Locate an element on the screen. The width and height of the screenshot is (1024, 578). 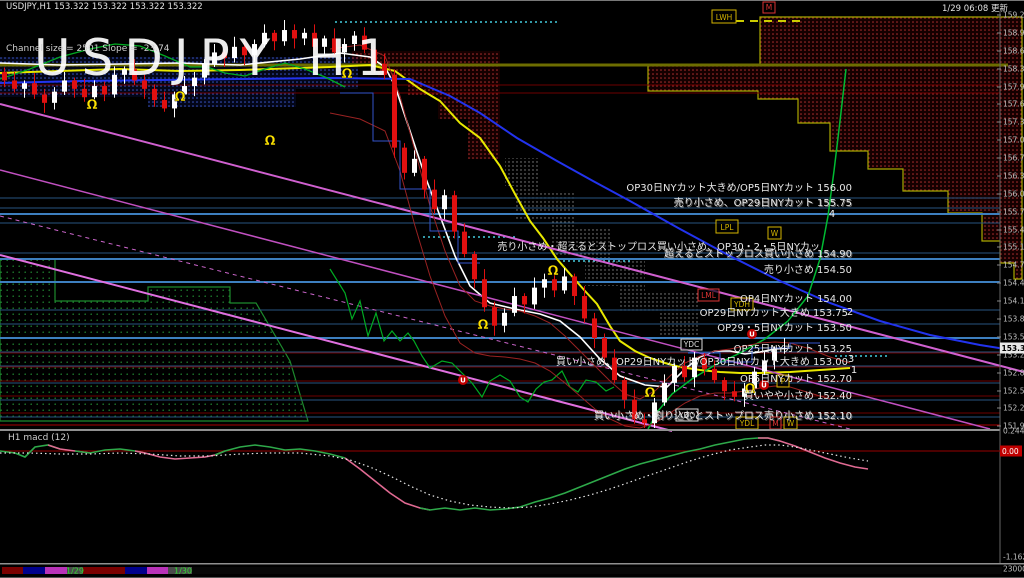
price-axis-label: 152.240 is located at coordinates (1013, 408).